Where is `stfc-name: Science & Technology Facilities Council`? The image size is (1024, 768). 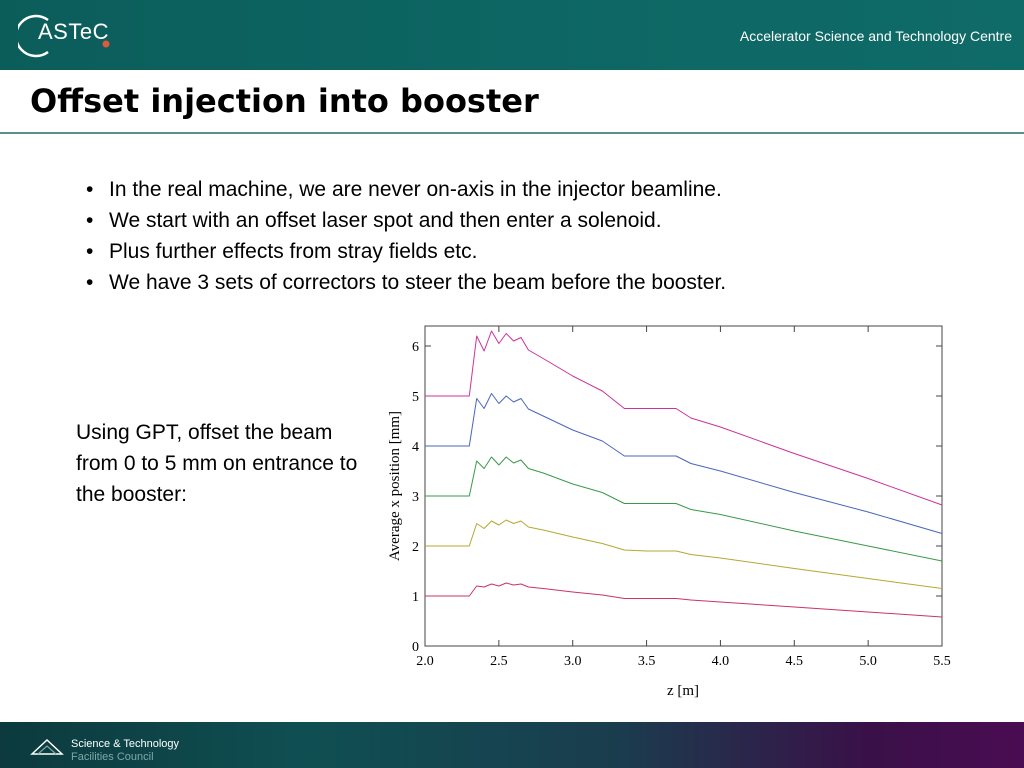 stfc-name: Science & Technology Facilities Council is located at coordinates (125, 751).